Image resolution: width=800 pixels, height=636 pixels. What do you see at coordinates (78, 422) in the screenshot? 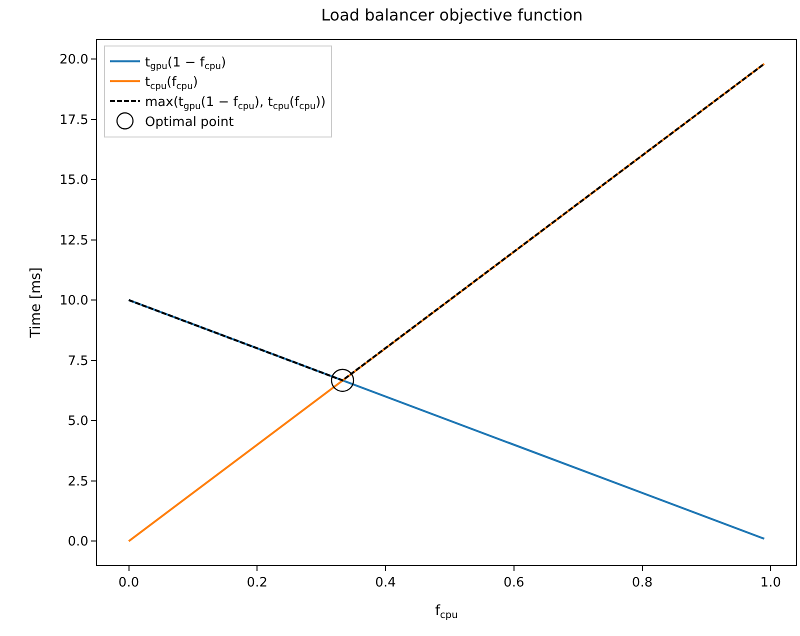
I see `y-tick-label: 5.0` at bounding box center [78, 422].